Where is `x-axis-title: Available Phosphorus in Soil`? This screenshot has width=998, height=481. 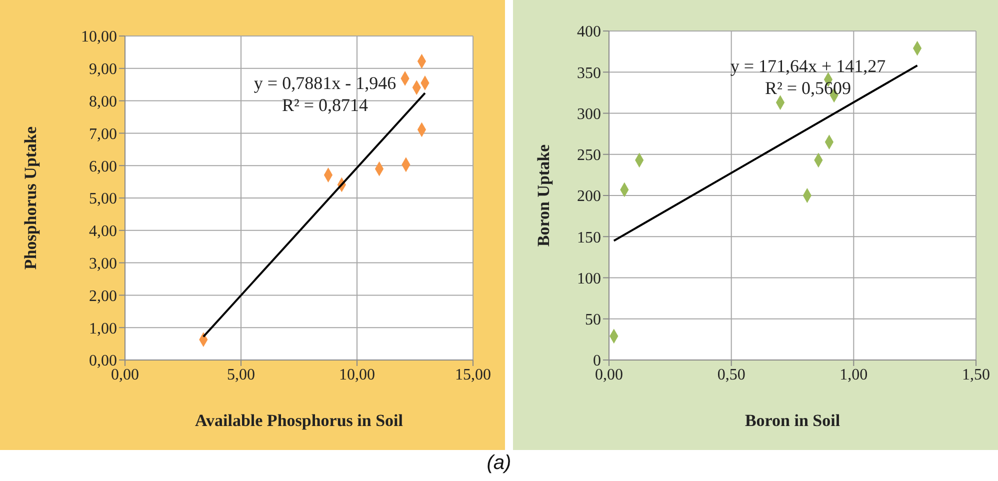 x-axis-title: Available Phosphorus in Soil is located at coordinates (299, 420).